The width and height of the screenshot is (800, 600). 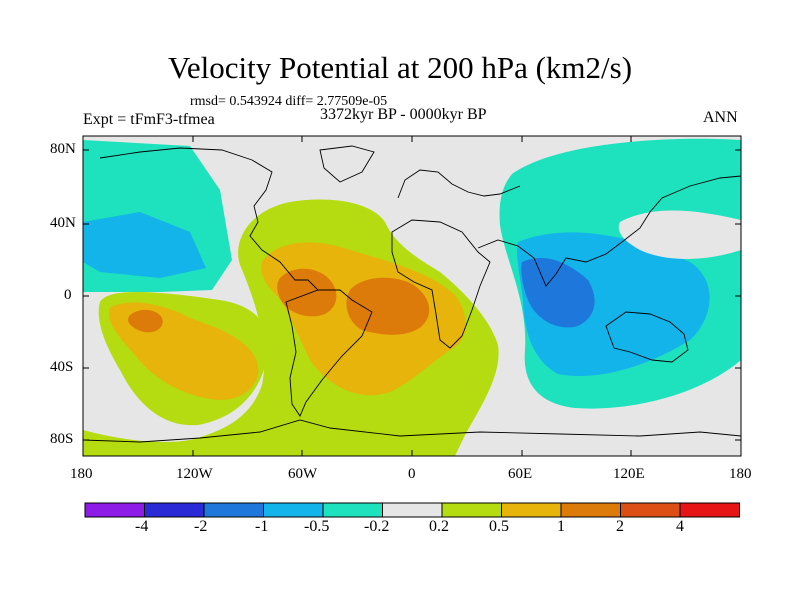 What do you see at coordinates (194, 474) in the screenshot?
I see `lon-tick-label: 120W` at bounding box center [194, 474].